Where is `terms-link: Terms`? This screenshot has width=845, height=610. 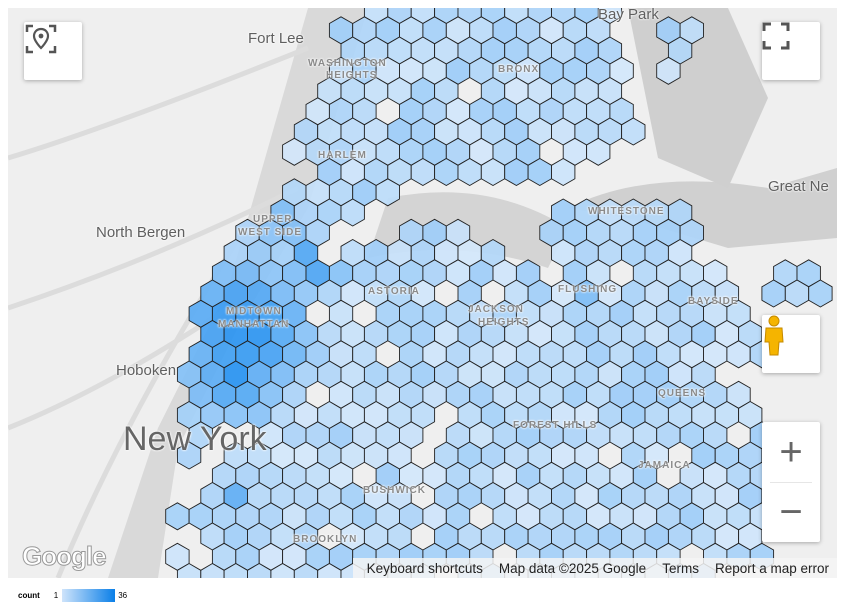 terms-link: Terms is located at coordinates (680, 568).